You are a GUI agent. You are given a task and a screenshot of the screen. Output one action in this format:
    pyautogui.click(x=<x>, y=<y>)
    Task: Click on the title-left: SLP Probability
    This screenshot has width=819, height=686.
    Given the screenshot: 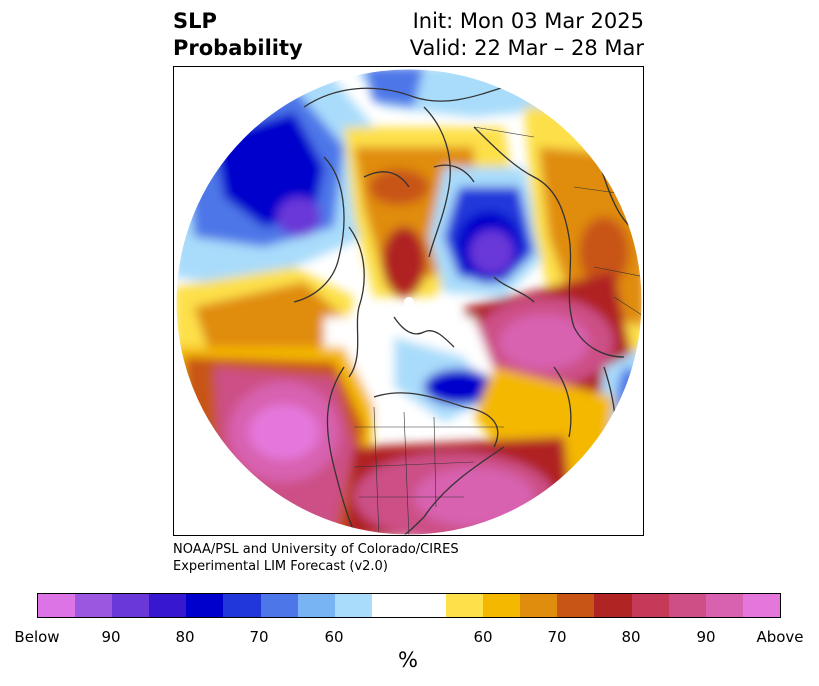 What is the action you would take?
    pyautogui.click(x=238, y=35)
    